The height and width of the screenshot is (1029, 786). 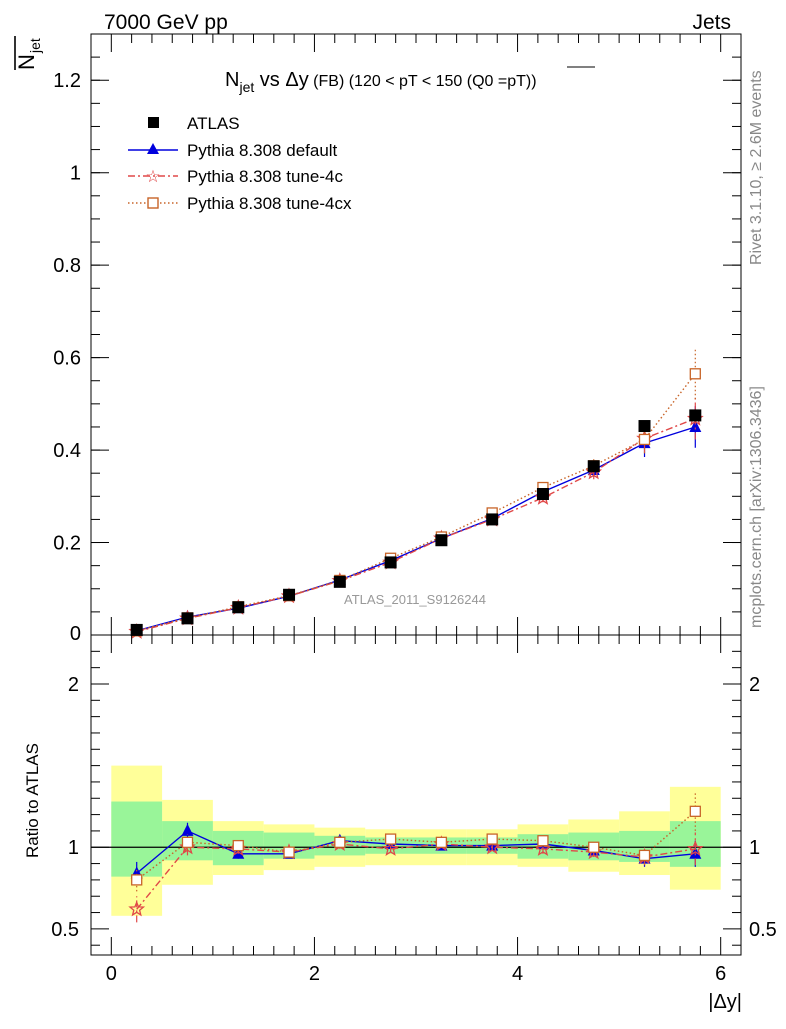 What do you see at coordinates (67, 266) in the screenshot?
I see `main-ytick-label: 0.8` at bounding box center [67, 266].